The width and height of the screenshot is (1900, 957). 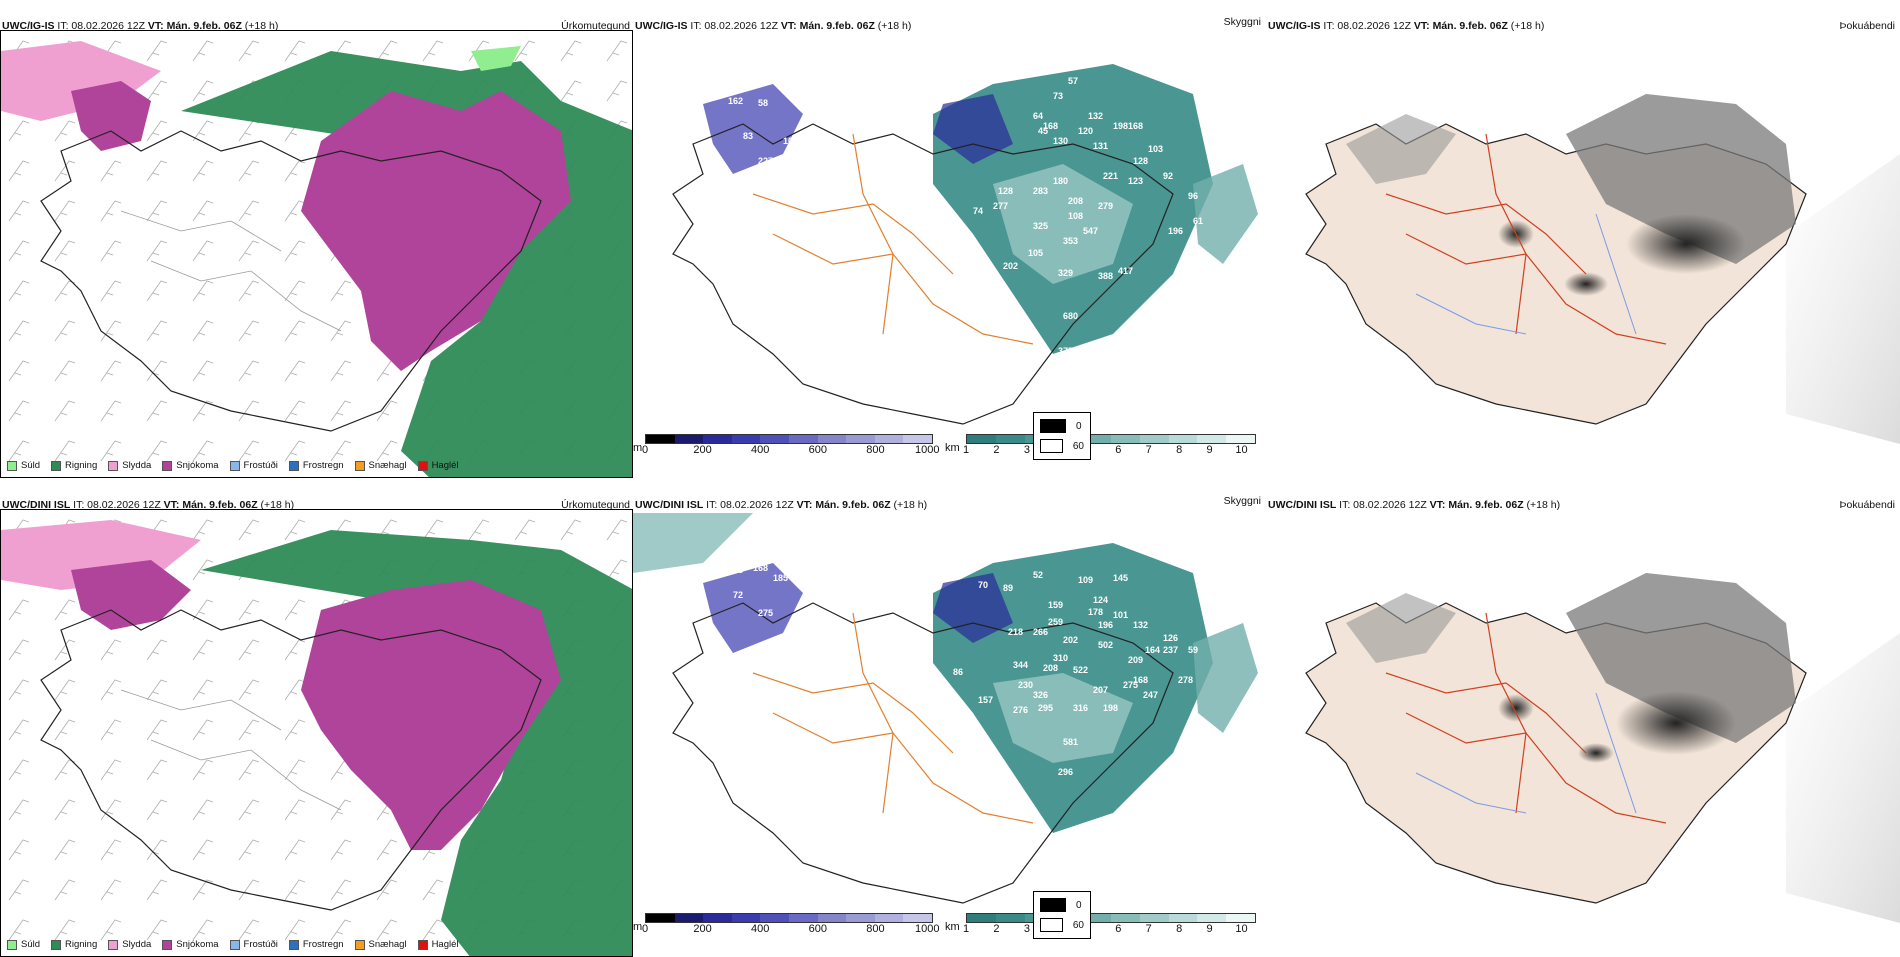 What do you see at coordinates (1583, 239) in the screenshot?
I see `row1-fog-map` at bounding box center [1583, 239].